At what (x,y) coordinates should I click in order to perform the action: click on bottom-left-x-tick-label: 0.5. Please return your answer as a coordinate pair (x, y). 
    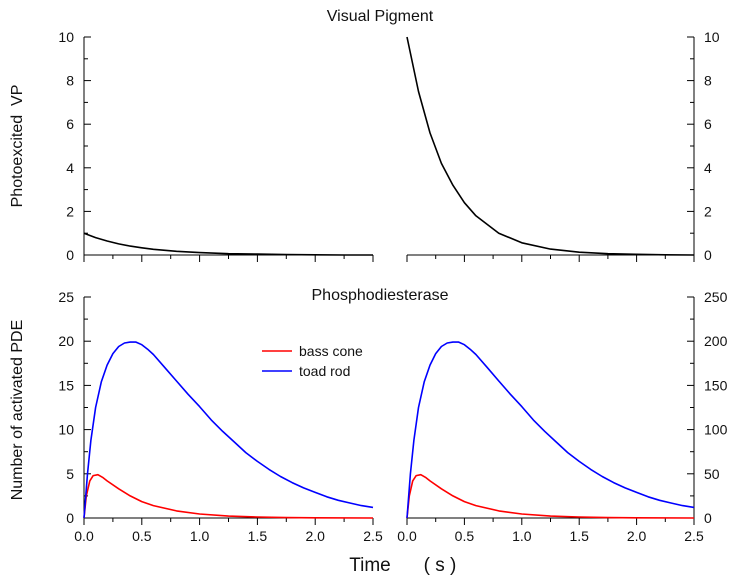
    Looking at the image, I should click on (142, 536).